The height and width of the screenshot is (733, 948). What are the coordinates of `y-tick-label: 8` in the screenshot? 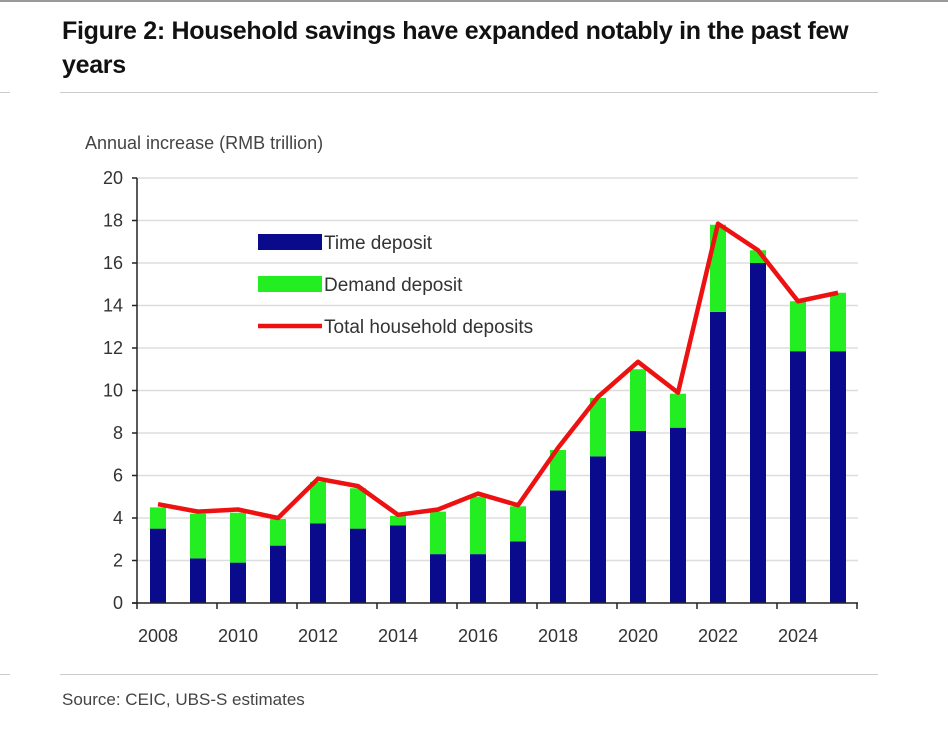 It's located at (118, 433).